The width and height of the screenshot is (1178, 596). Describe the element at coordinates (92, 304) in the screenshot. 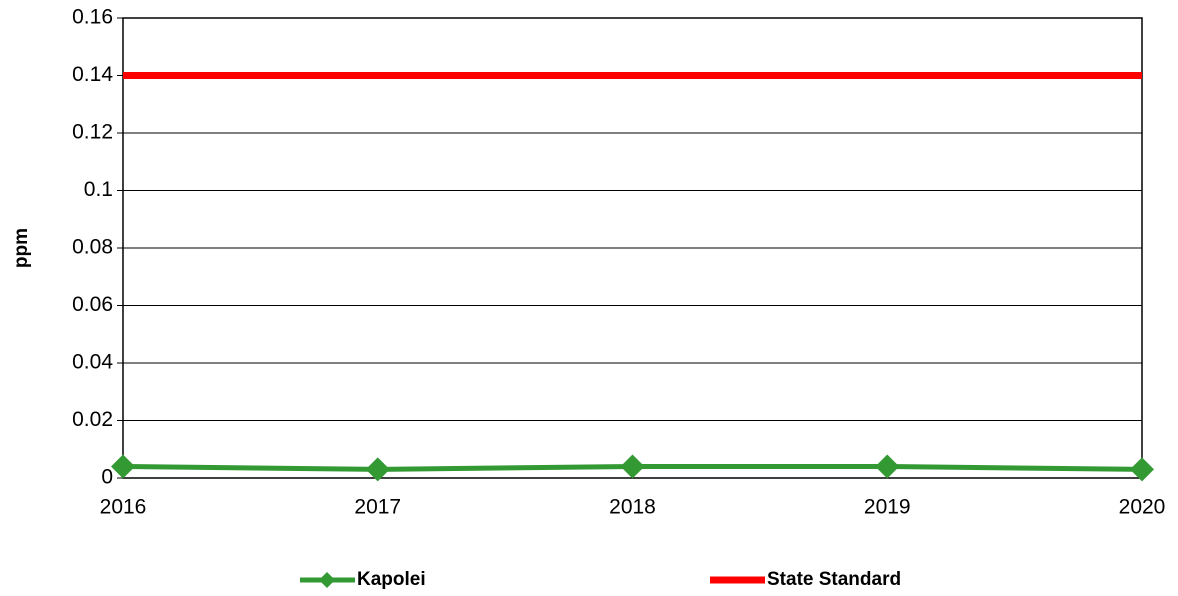

I see `y-tick-label: 0.06` at that location.